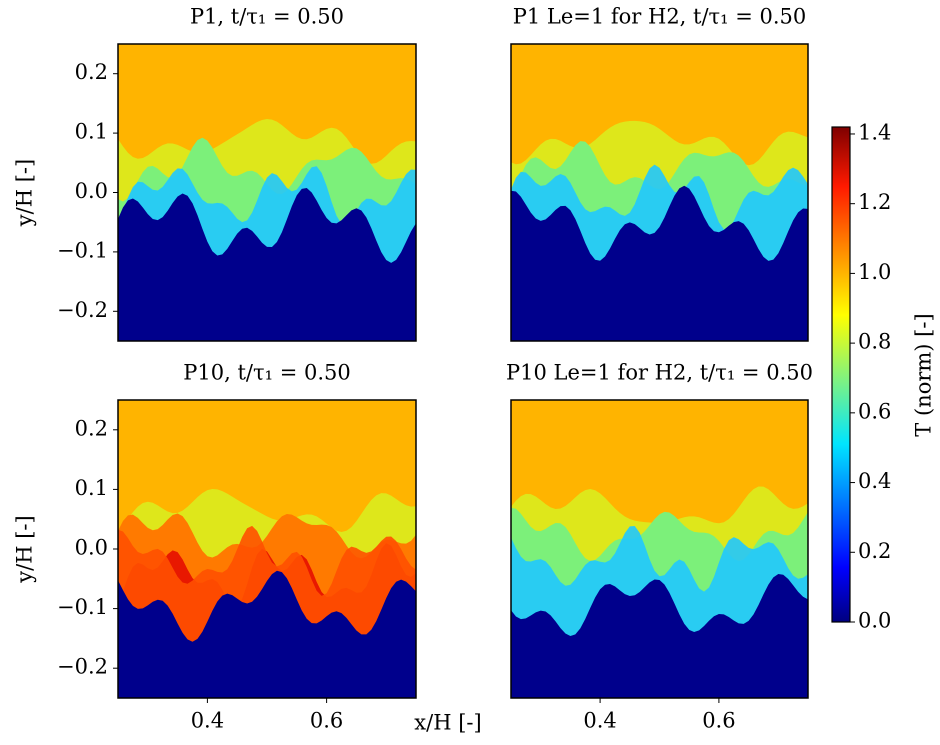  I want to click on panel-title: P1 Le=1 for H2, t/τ₁ = 0.50, so click(660, 17).